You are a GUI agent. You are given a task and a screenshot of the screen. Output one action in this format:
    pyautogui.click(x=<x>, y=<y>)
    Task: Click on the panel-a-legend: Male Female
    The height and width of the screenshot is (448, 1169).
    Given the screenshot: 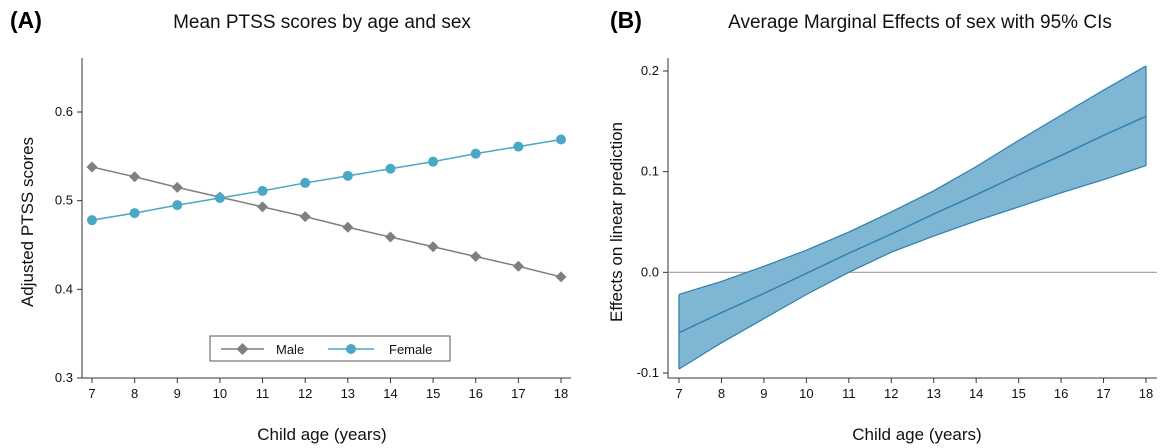 What is the action you would take?
    pyautogui.click(x=330, y=348)
    